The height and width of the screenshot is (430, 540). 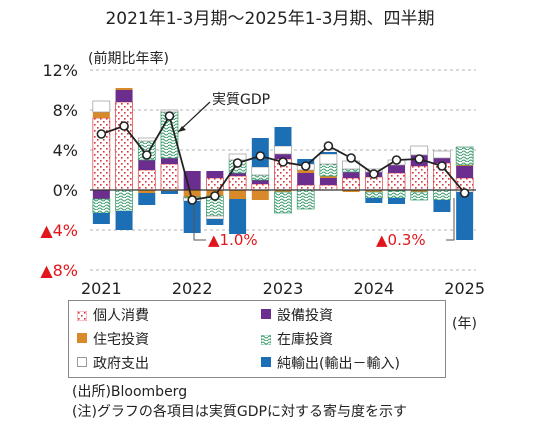 What do you see at coordinates (464, 288) in the screenshot?
I see `x-tick-label: 2025` at bounding box center [464, 288].